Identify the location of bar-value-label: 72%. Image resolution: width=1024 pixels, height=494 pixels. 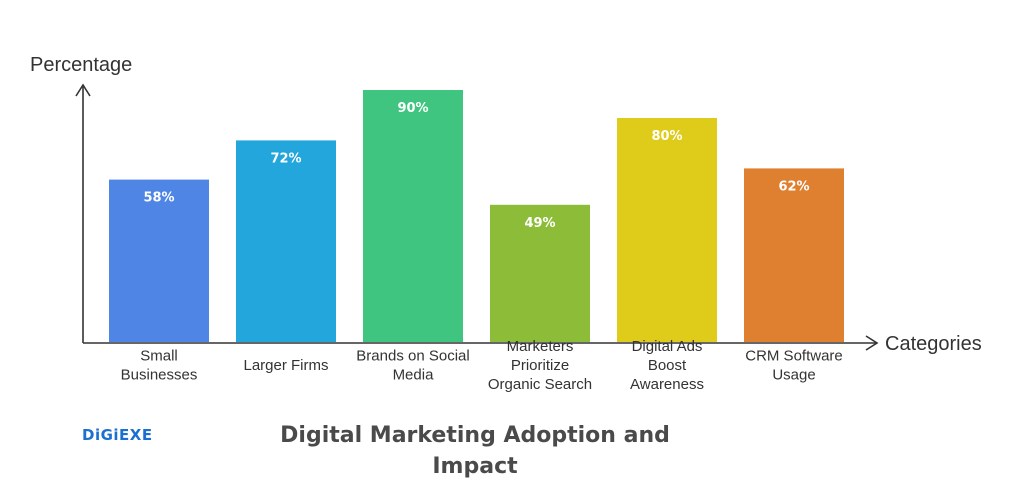
(285, 158).